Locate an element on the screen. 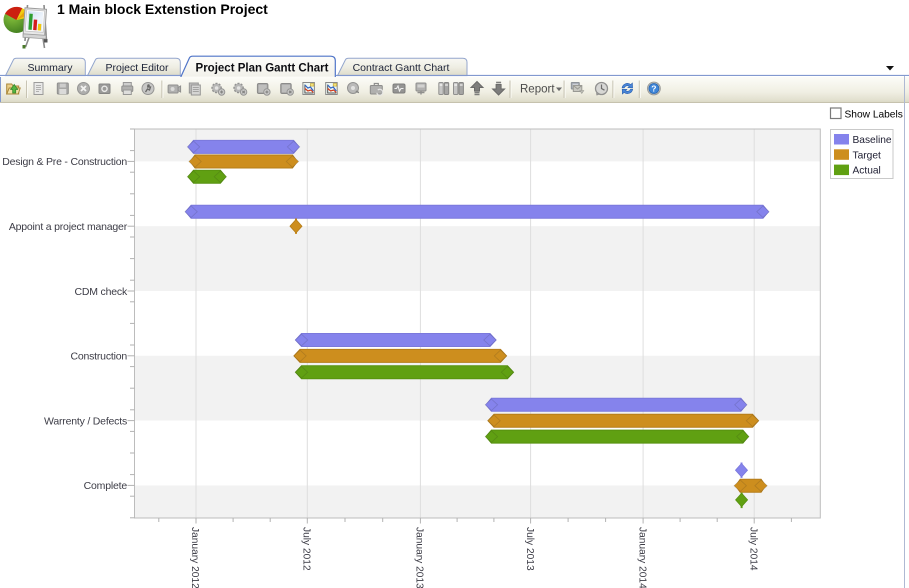 This screenshot has height=588, width=909. svg-text: Appoint a project manager is located at coordinates (68, 227).